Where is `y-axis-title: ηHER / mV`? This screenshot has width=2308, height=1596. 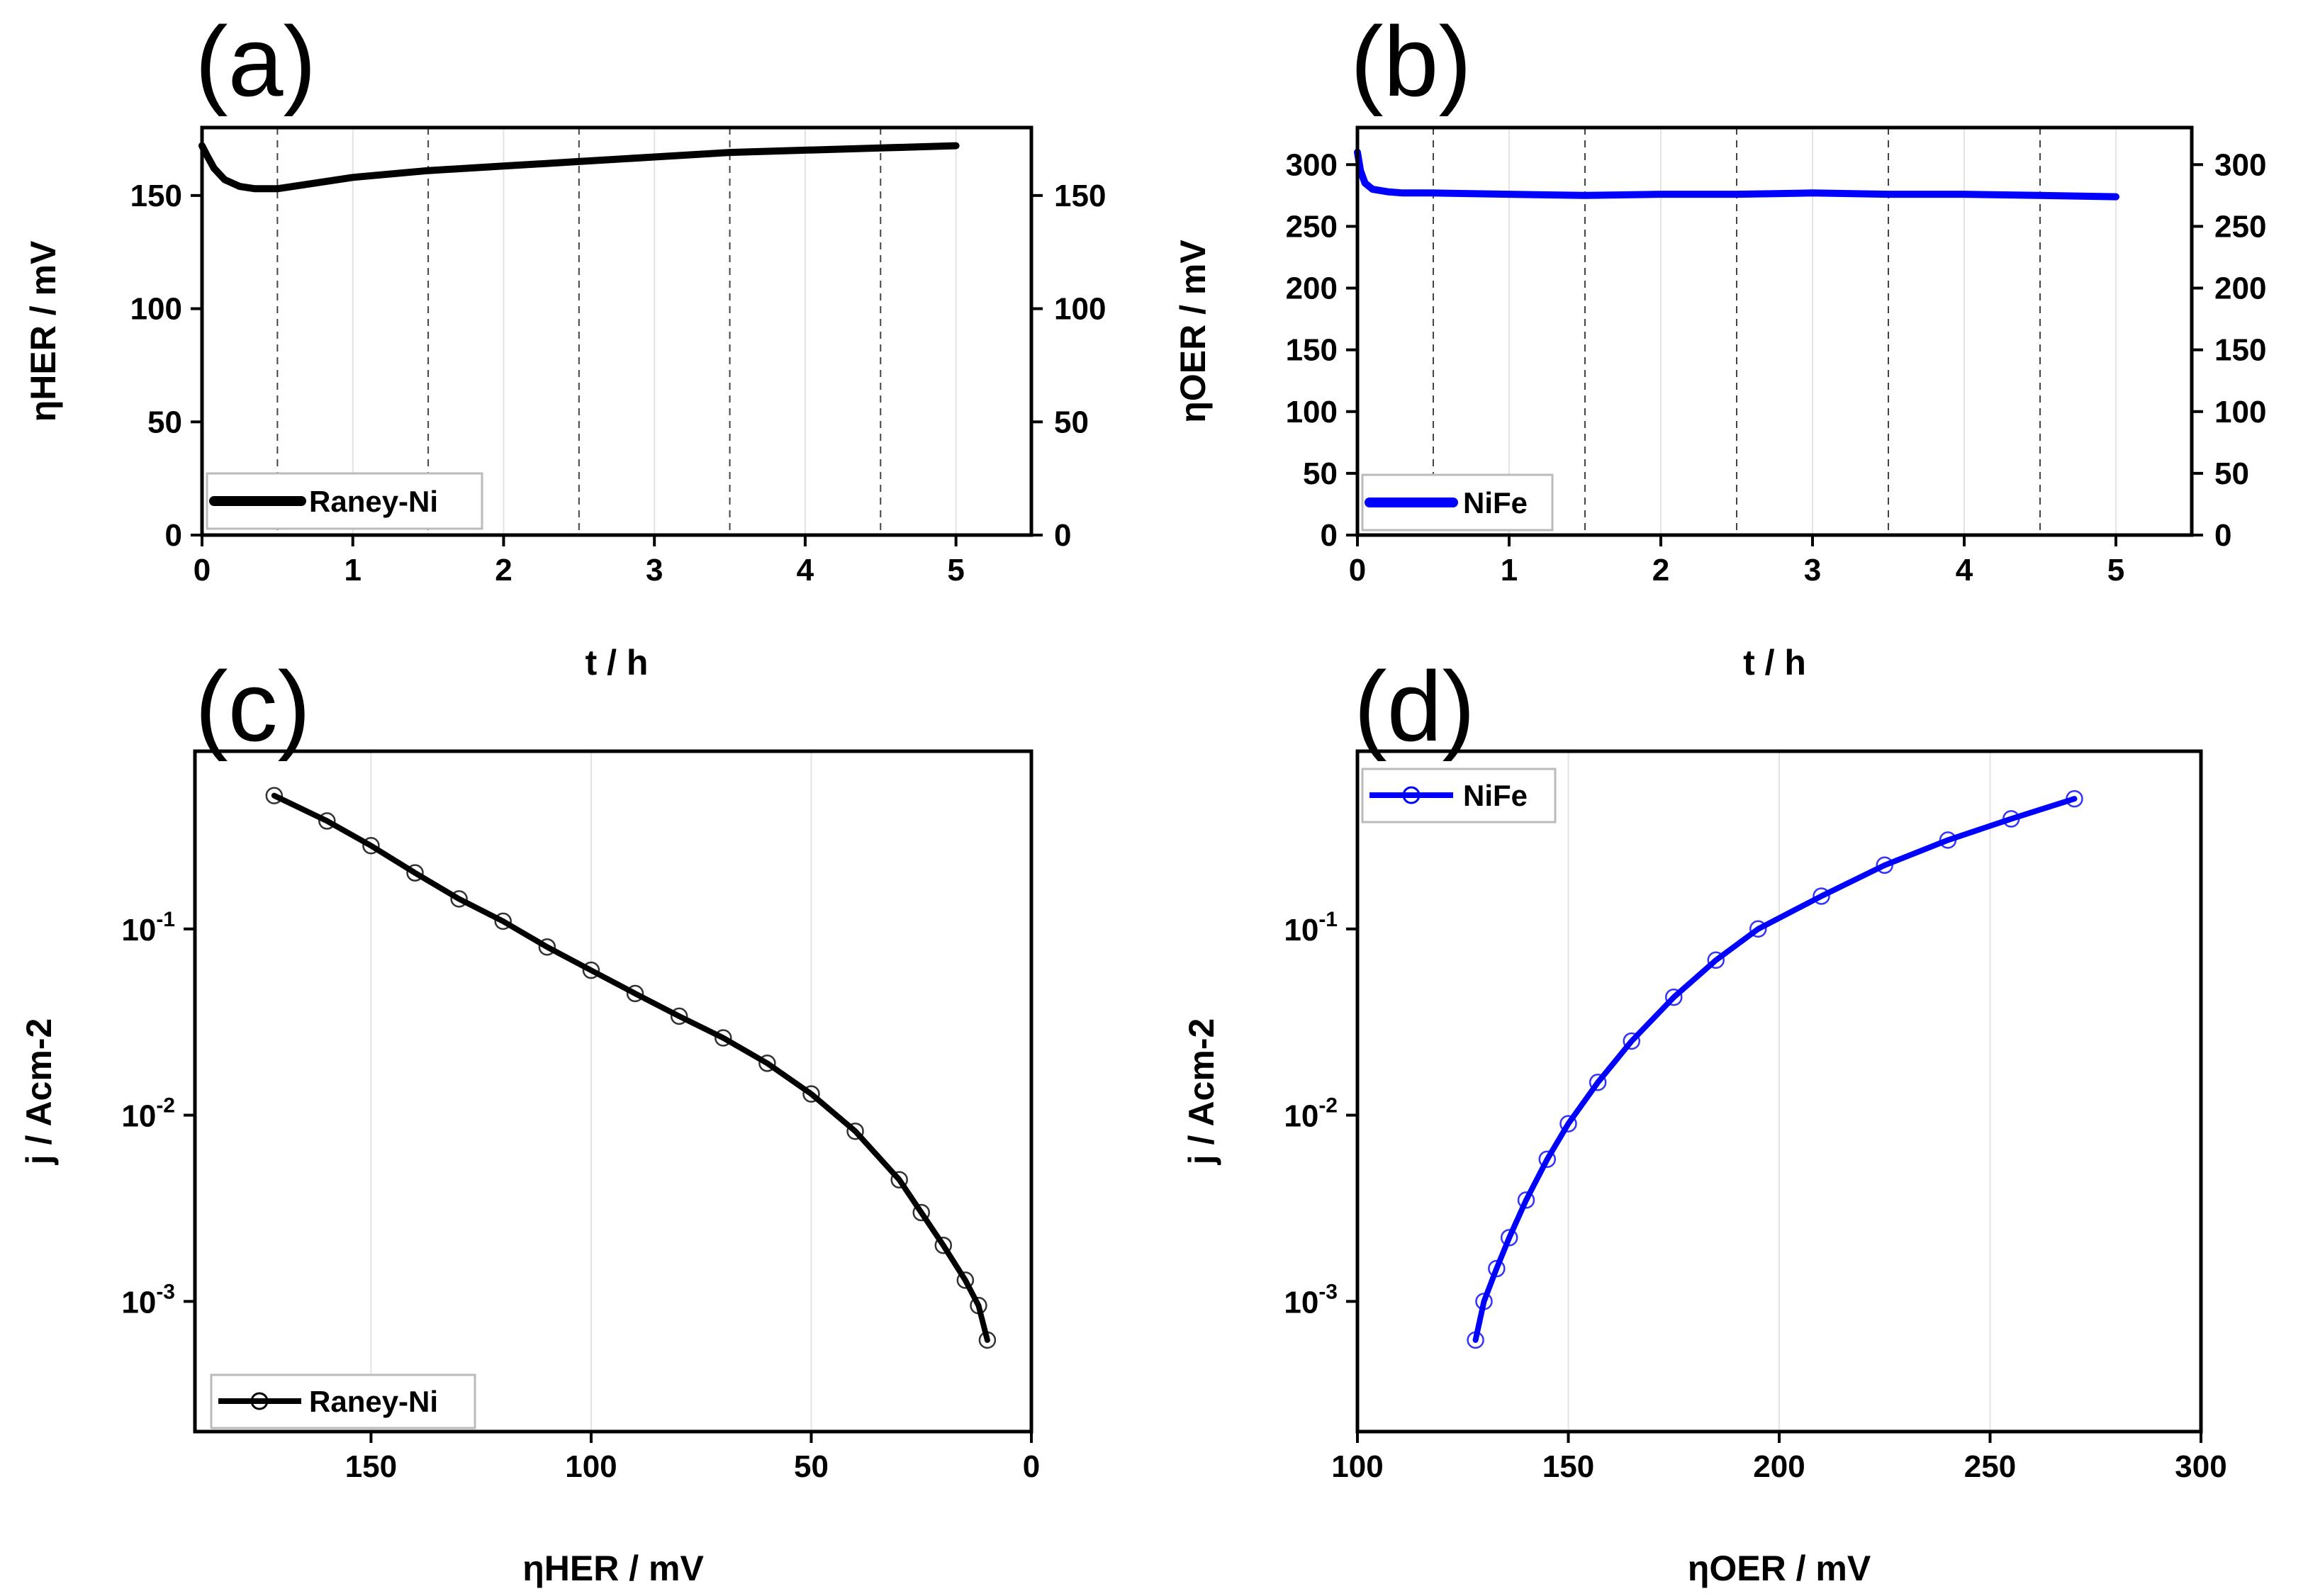
y-axis-title: ηHER / mV is located at coordinates (43, 331).